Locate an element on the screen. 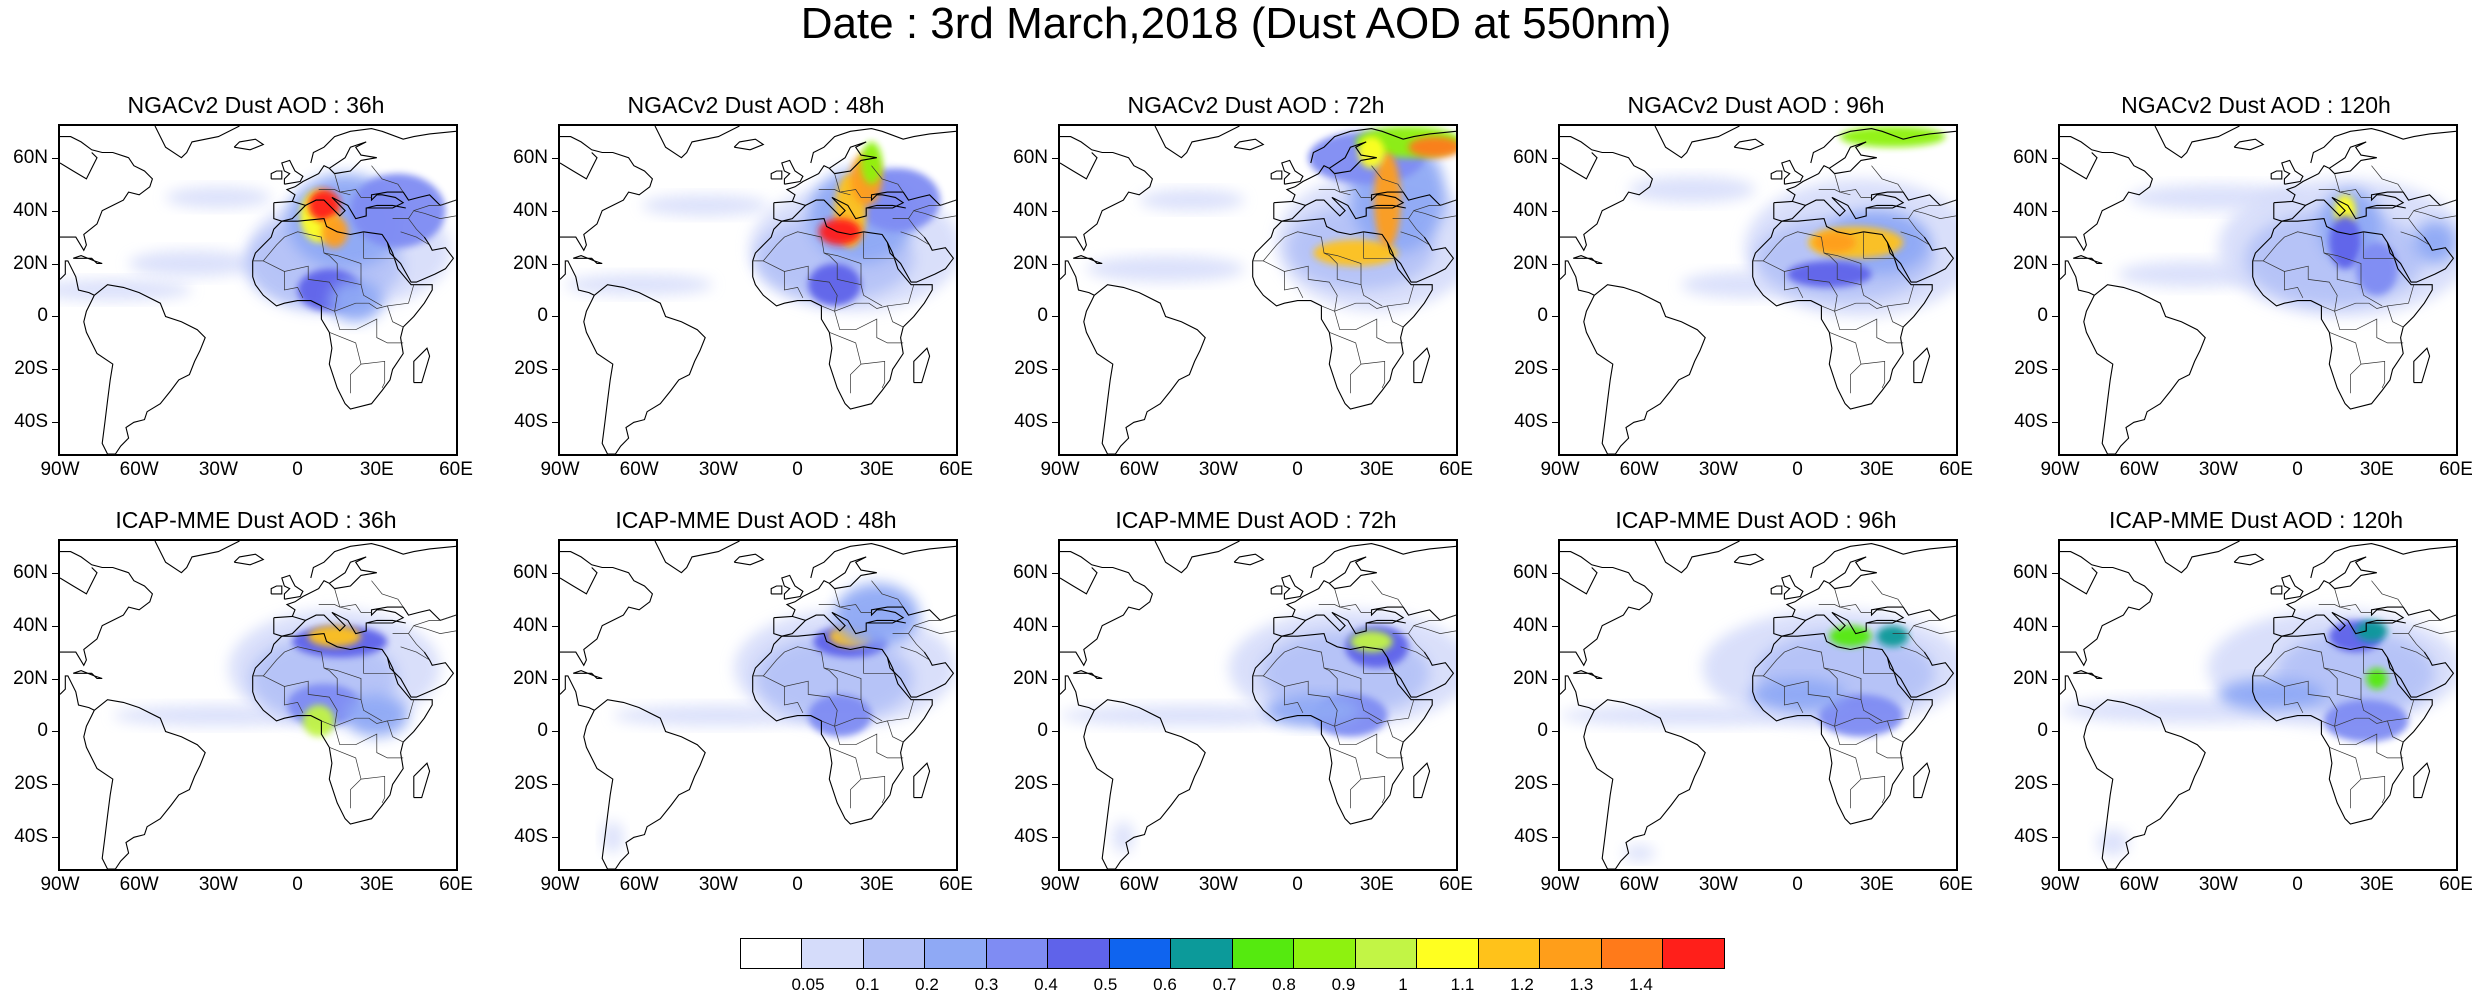  map-frame is located at coordinates (1758, 705).